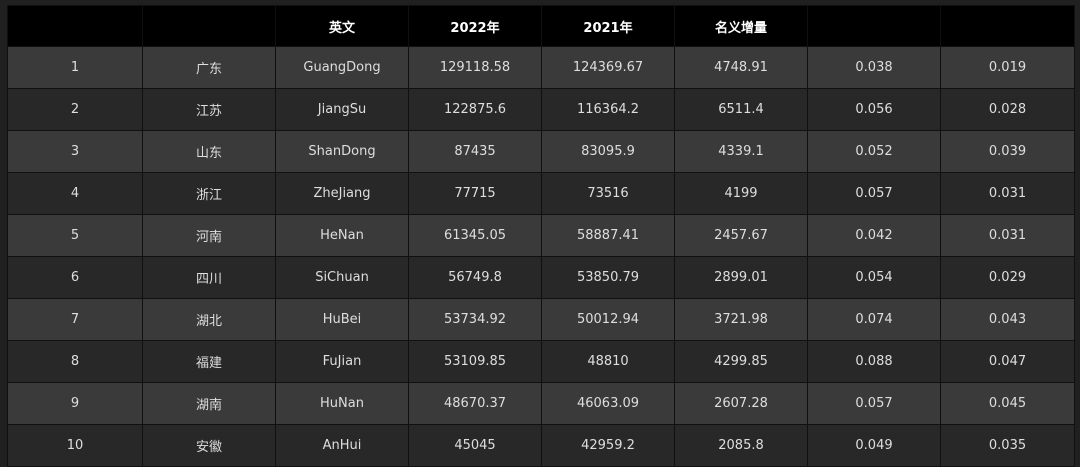 The width and height of the screenshot is (1080, 467). I want to click on nominal-increase-cell: 2607.28, so click(741, 403).